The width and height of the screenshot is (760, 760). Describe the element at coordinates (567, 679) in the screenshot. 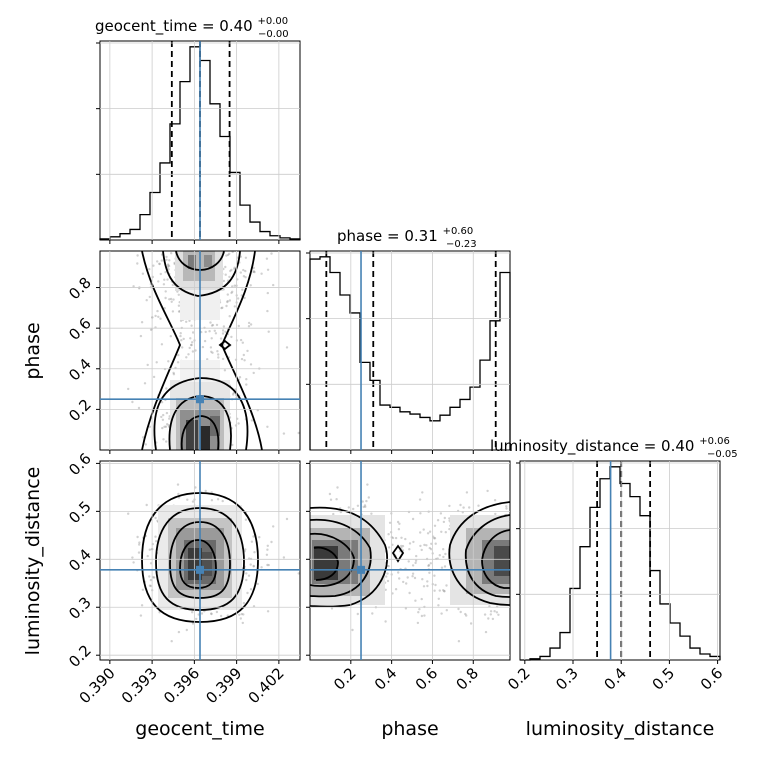

I see `tick-label-x: 0.3` at that location.